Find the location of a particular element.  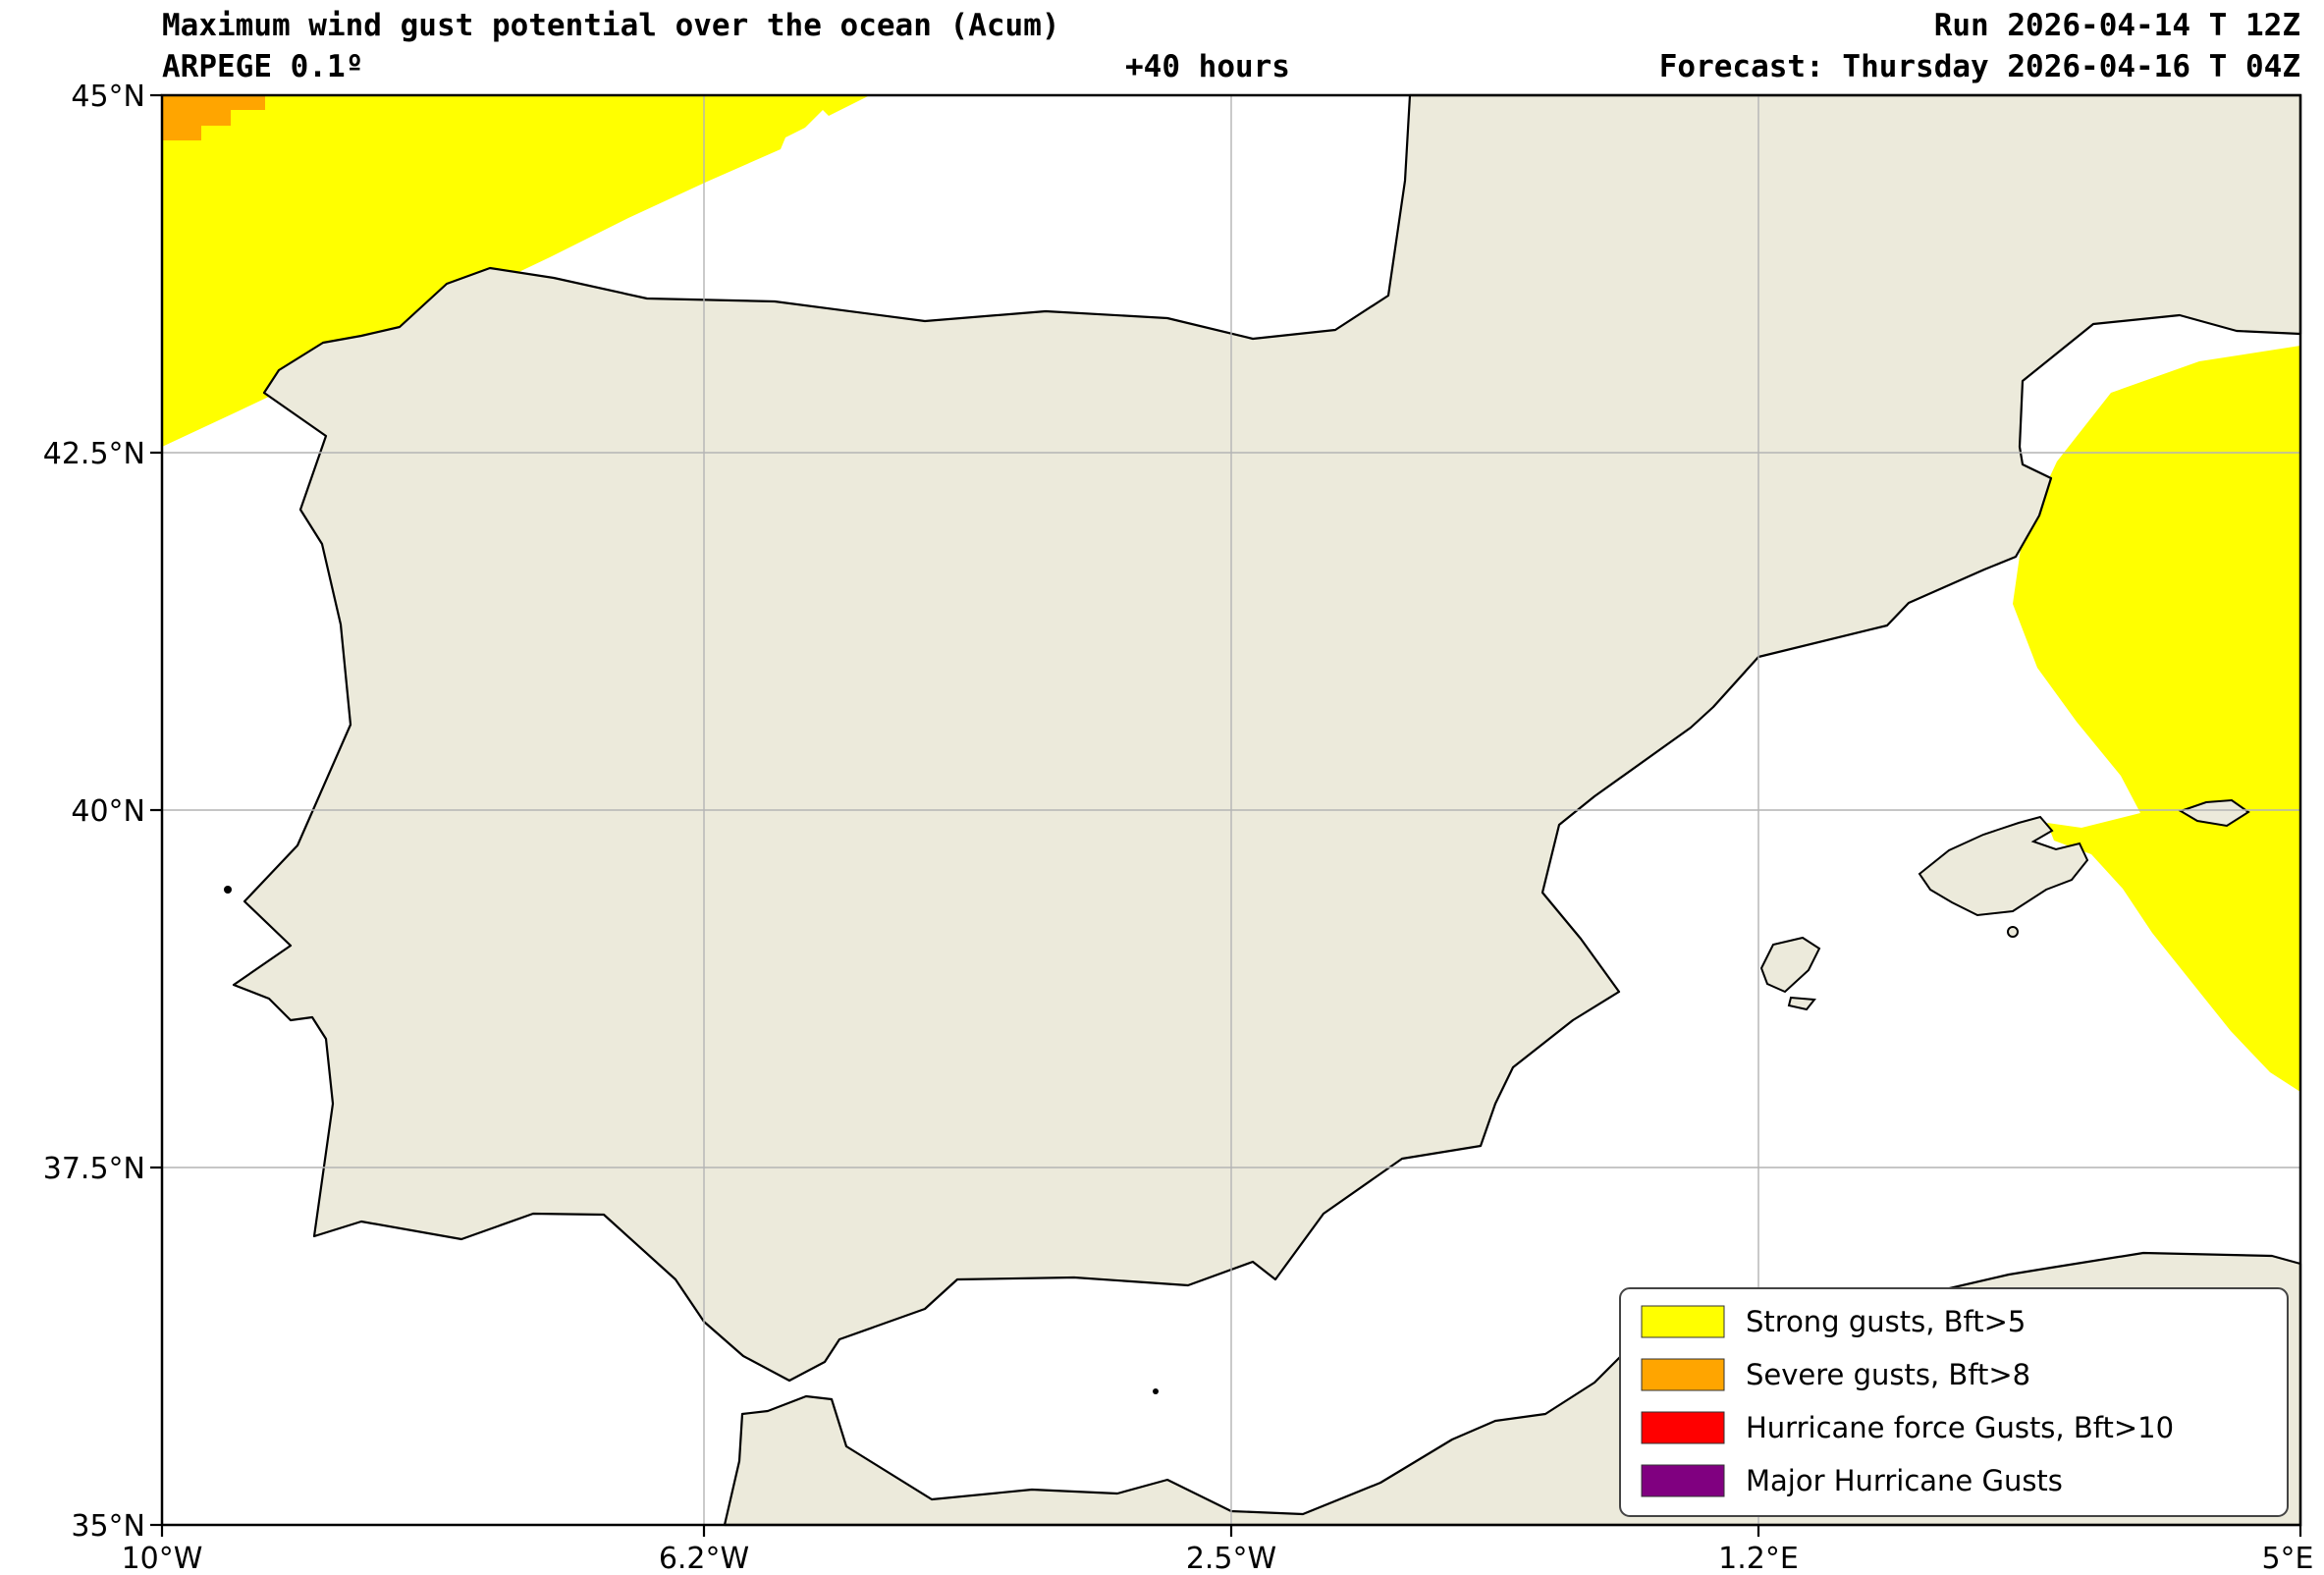

run-label: Run 2026-04-14 T 12Z is located at coordinates (2117, 25).